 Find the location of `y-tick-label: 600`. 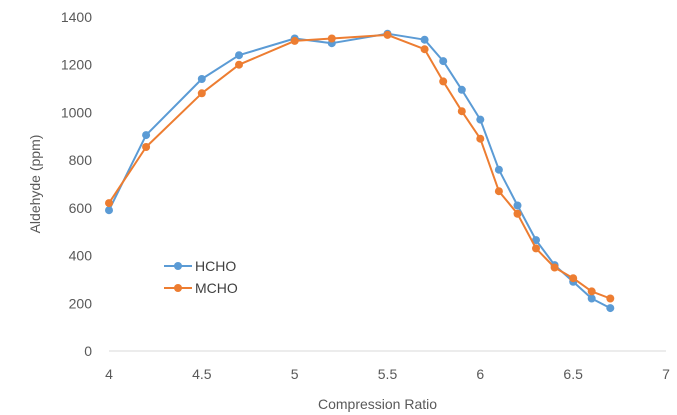

y-tick-label: 600 is located at coordinates (81, 208).